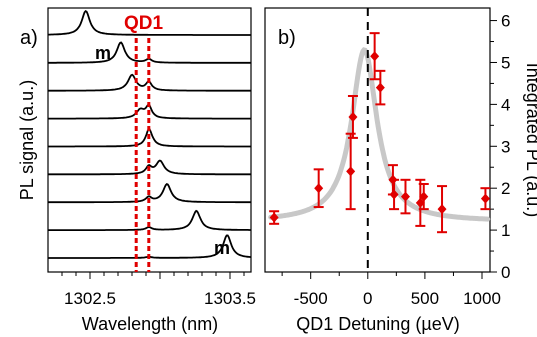 This screenshot has width=537, height=337. What do you see at coordinates (29, 38) in the screenshot?
I see `panel-a-label: a)` at bounding box center [29, 38].